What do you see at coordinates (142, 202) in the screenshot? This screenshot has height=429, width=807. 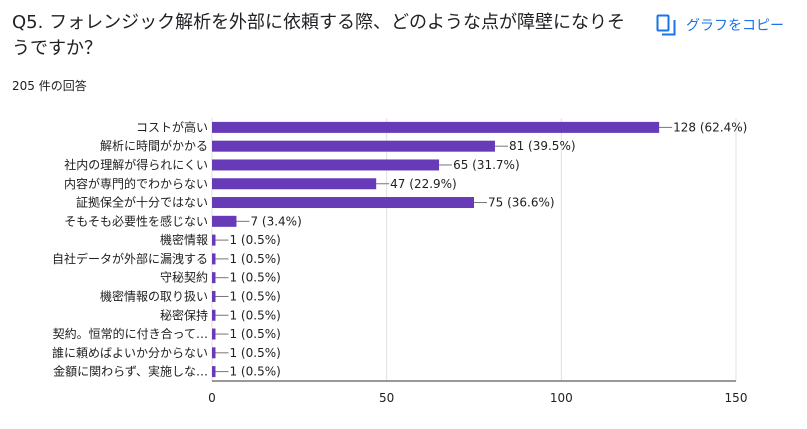 I see `category-label: 証拠保全が十分ではない` at bounding box center [142, 202].